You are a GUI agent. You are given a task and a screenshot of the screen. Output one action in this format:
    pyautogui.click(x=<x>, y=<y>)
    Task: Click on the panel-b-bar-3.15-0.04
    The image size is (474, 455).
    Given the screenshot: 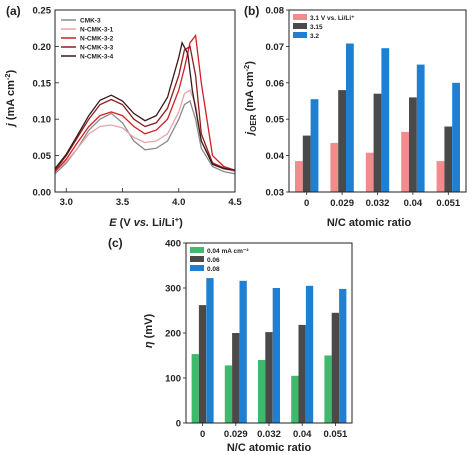 What is the action you would take?
    pyautogui.click(x=413, y=144)
    